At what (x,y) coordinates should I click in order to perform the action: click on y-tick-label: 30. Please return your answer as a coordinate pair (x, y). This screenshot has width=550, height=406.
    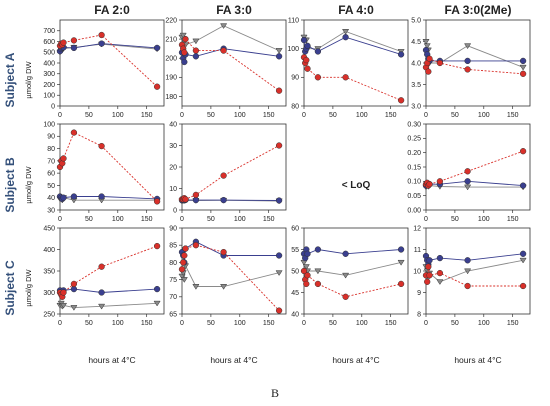
    Looking at the image, I should click on (173, 146).